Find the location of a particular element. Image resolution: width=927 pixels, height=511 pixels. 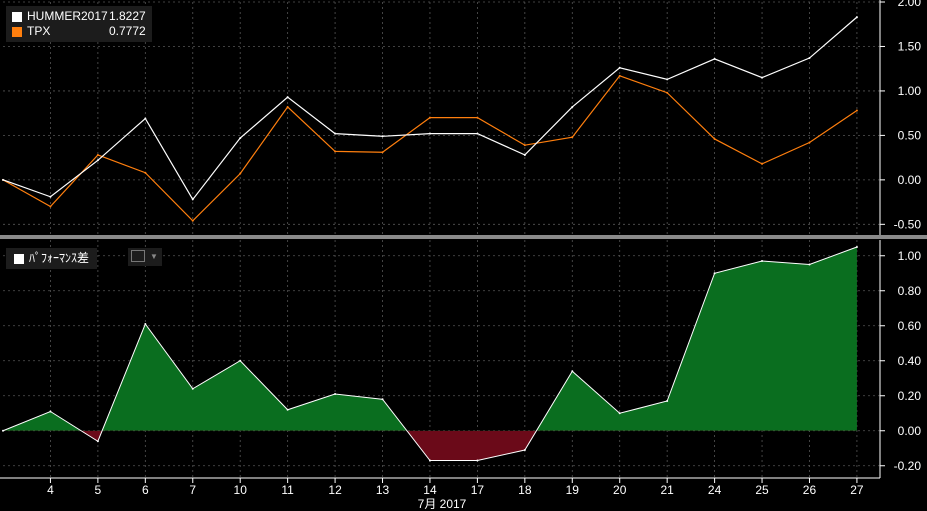

legend-value-tpx: 0.7772 is located at coordinates (127, 31).